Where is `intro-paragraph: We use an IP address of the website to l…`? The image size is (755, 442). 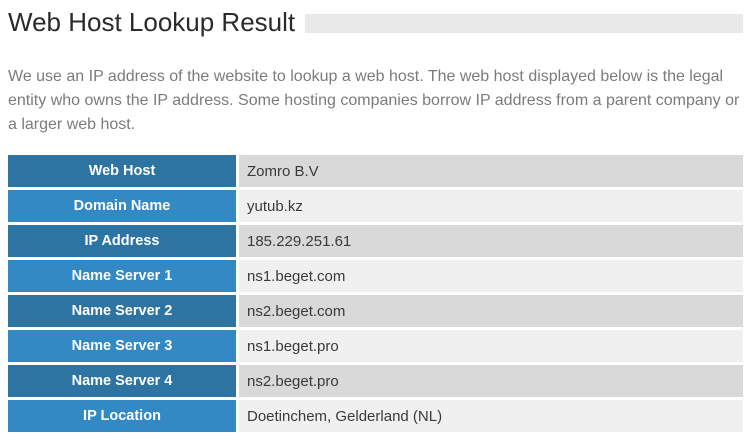
intro-paragraph: We use an IP address of the website to l… is located at coordinates (374, 100).